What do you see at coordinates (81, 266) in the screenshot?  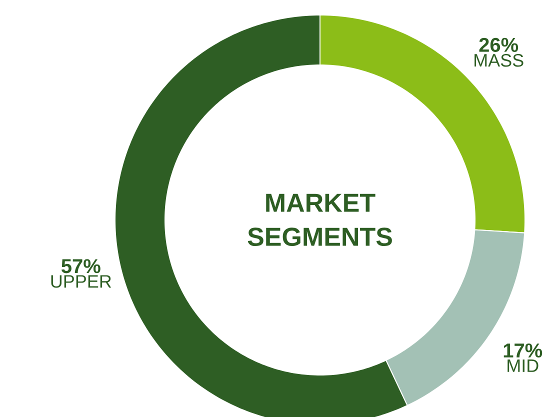 I see `data-label: 57%` at bounding box center [81, 266].